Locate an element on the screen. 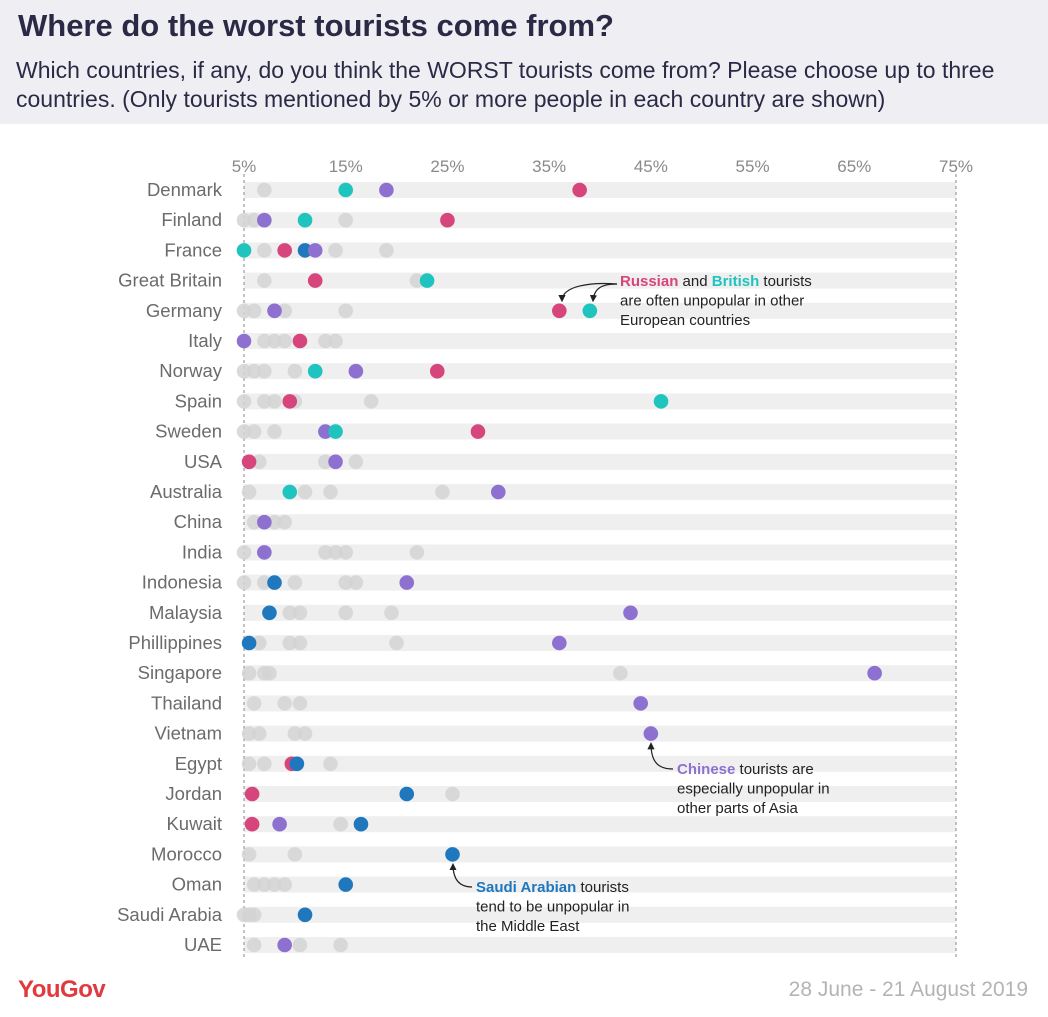  country-label: Saudi Arabia is located at coordinates (170, 914).